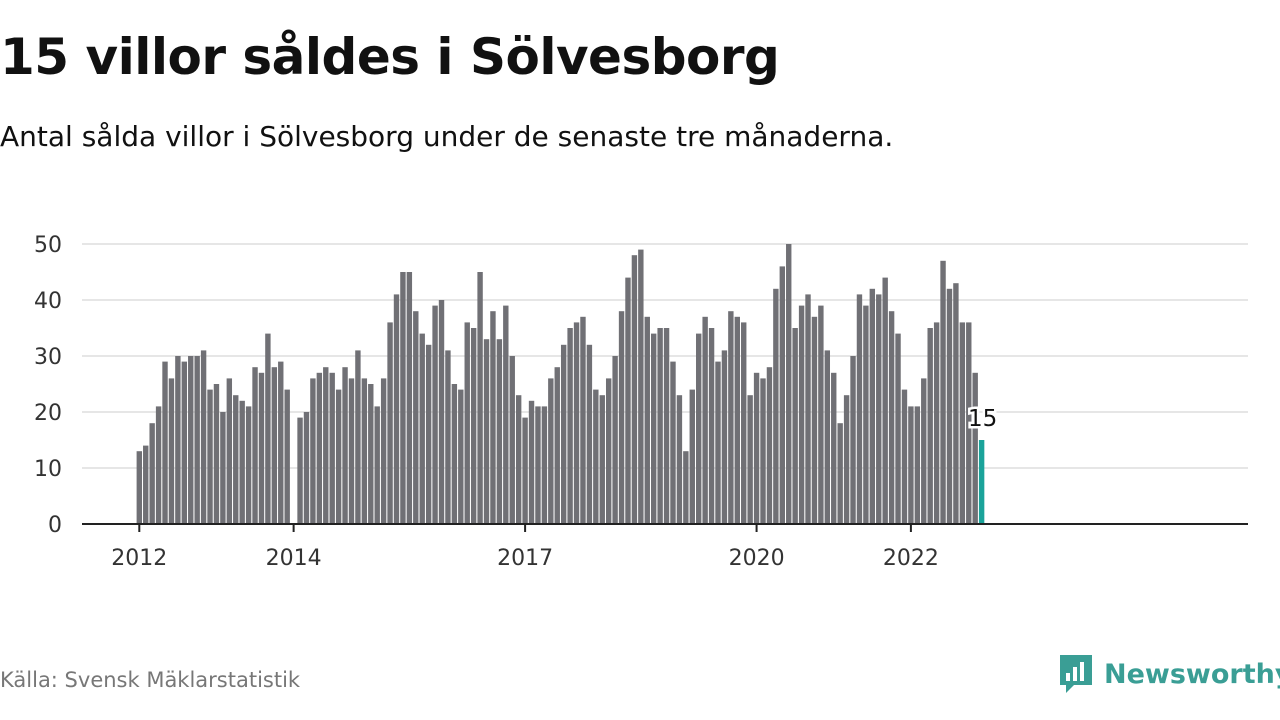  I want to click on x-tick-label: 2017, so click(525, 558).